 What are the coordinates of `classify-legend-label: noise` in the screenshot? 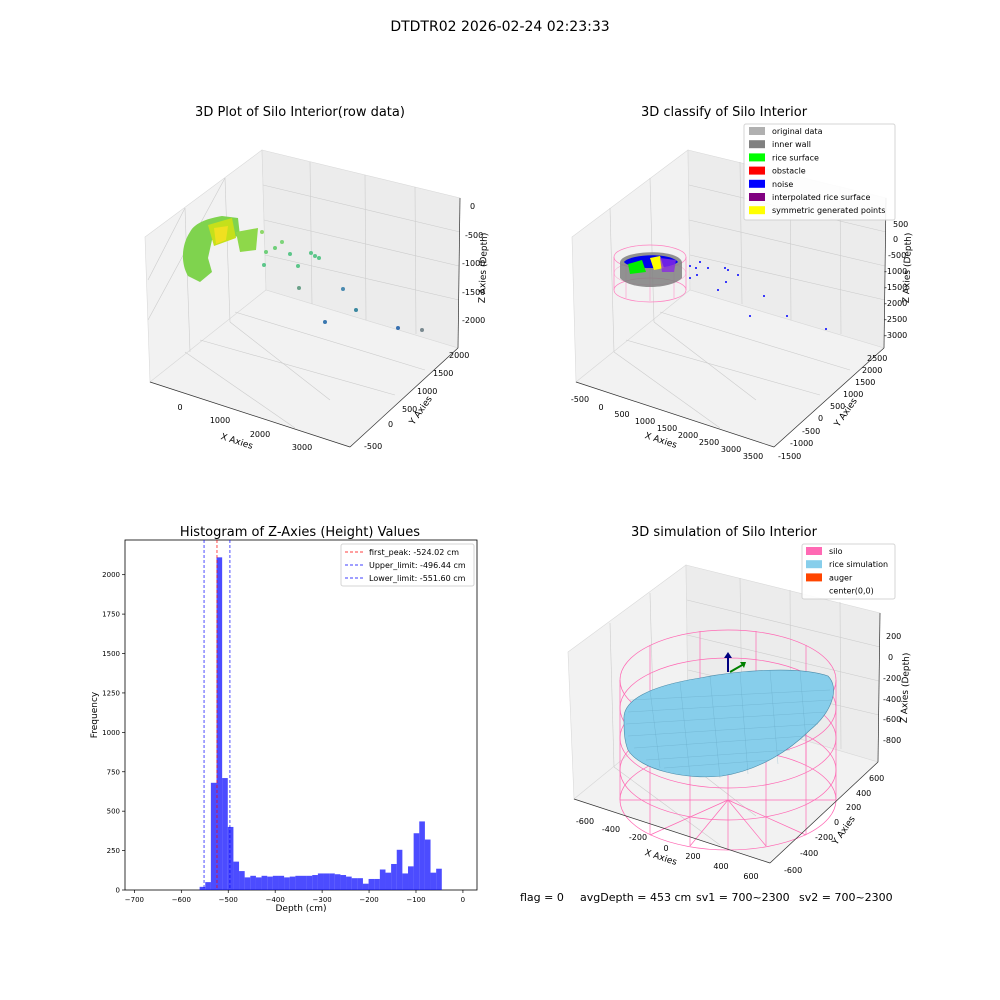 It's located at (782, 184).